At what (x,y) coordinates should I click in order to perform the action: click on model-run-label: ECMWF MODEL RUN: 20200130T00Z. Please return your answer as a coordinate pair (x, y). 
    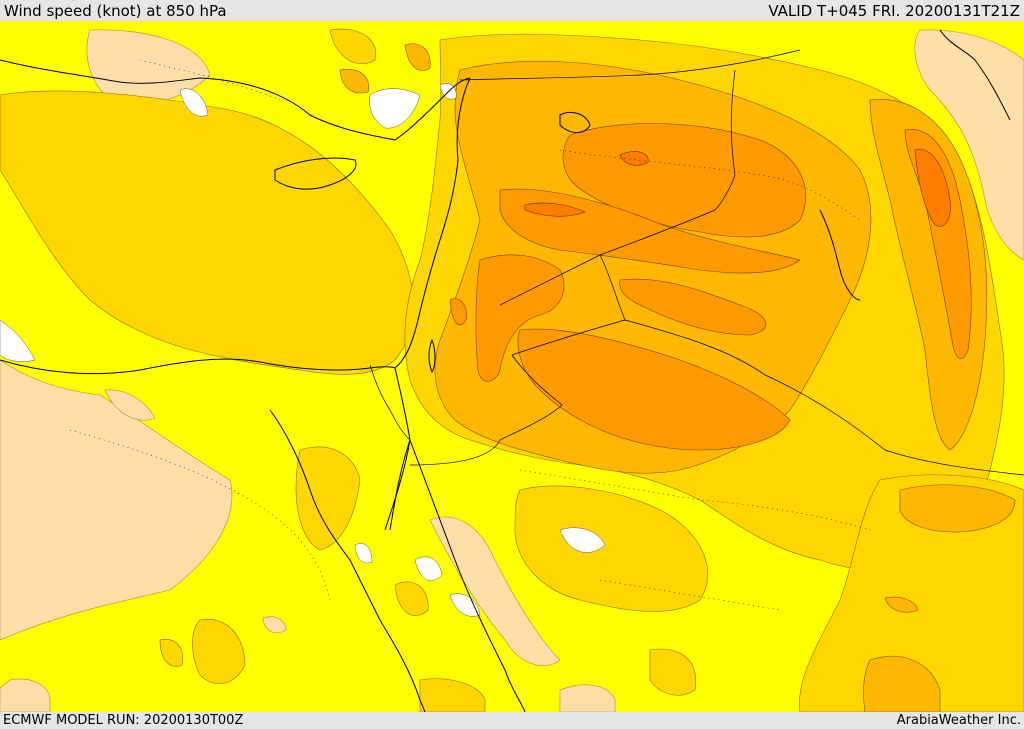
    Looking at the image, I should click on (123, 720).